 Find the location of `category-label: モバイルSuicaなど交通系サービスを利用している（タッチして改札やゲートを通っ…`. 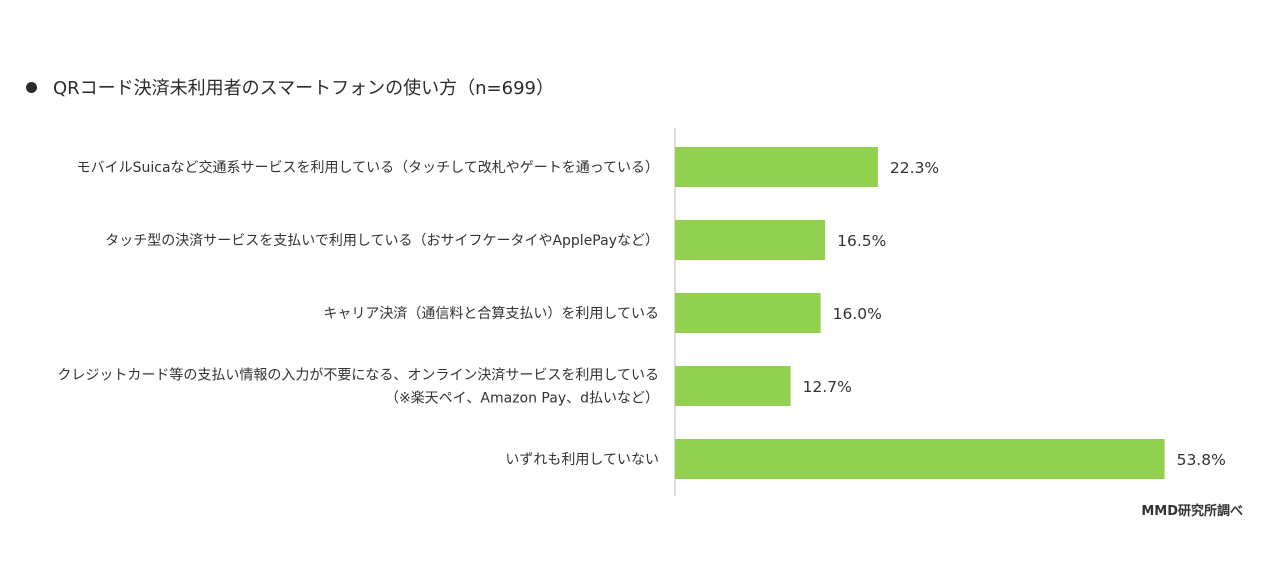

category-label: モバイルSuicaなど交通系サービスを利用している（タッチして改札やゲートを通っ… is located at coordinates (368, 167).